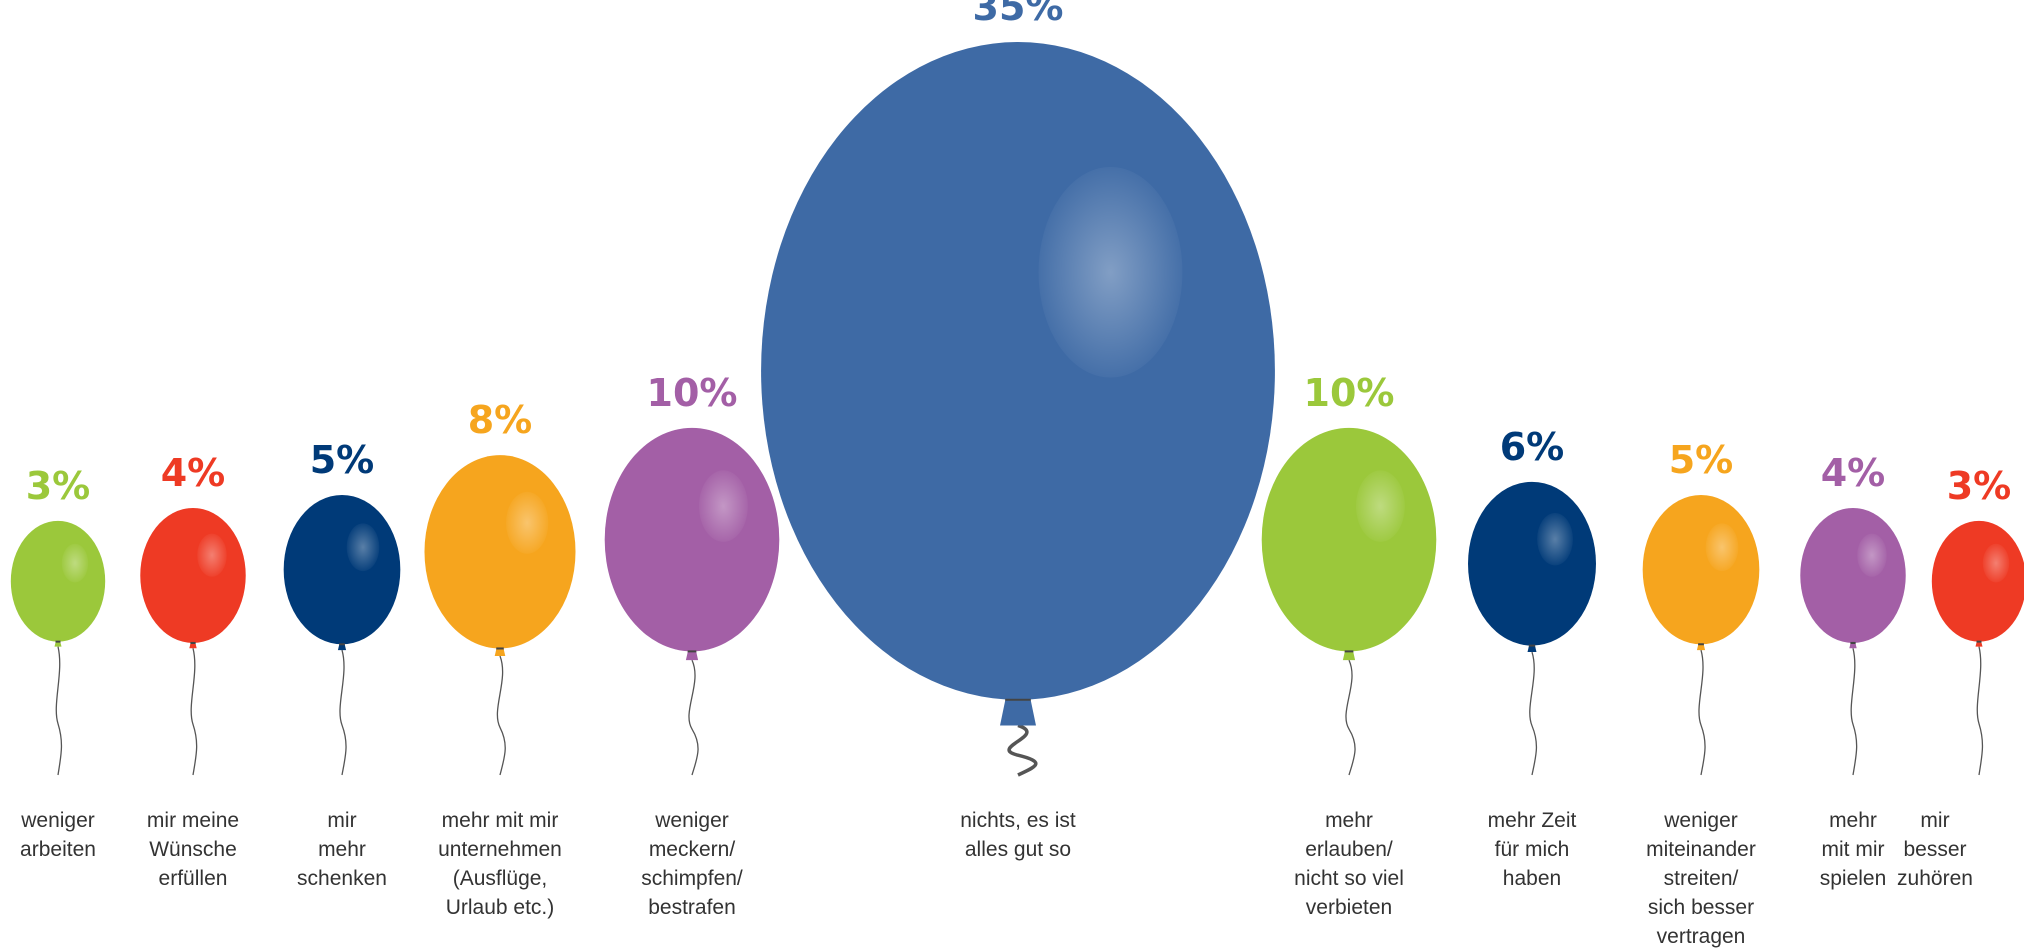 This screenshot has width=2024, height=951. Describe the element at coordinates (193, 849) in the screenshot. I see `category-label: mir meine Wünsche erfüllen` at that location.